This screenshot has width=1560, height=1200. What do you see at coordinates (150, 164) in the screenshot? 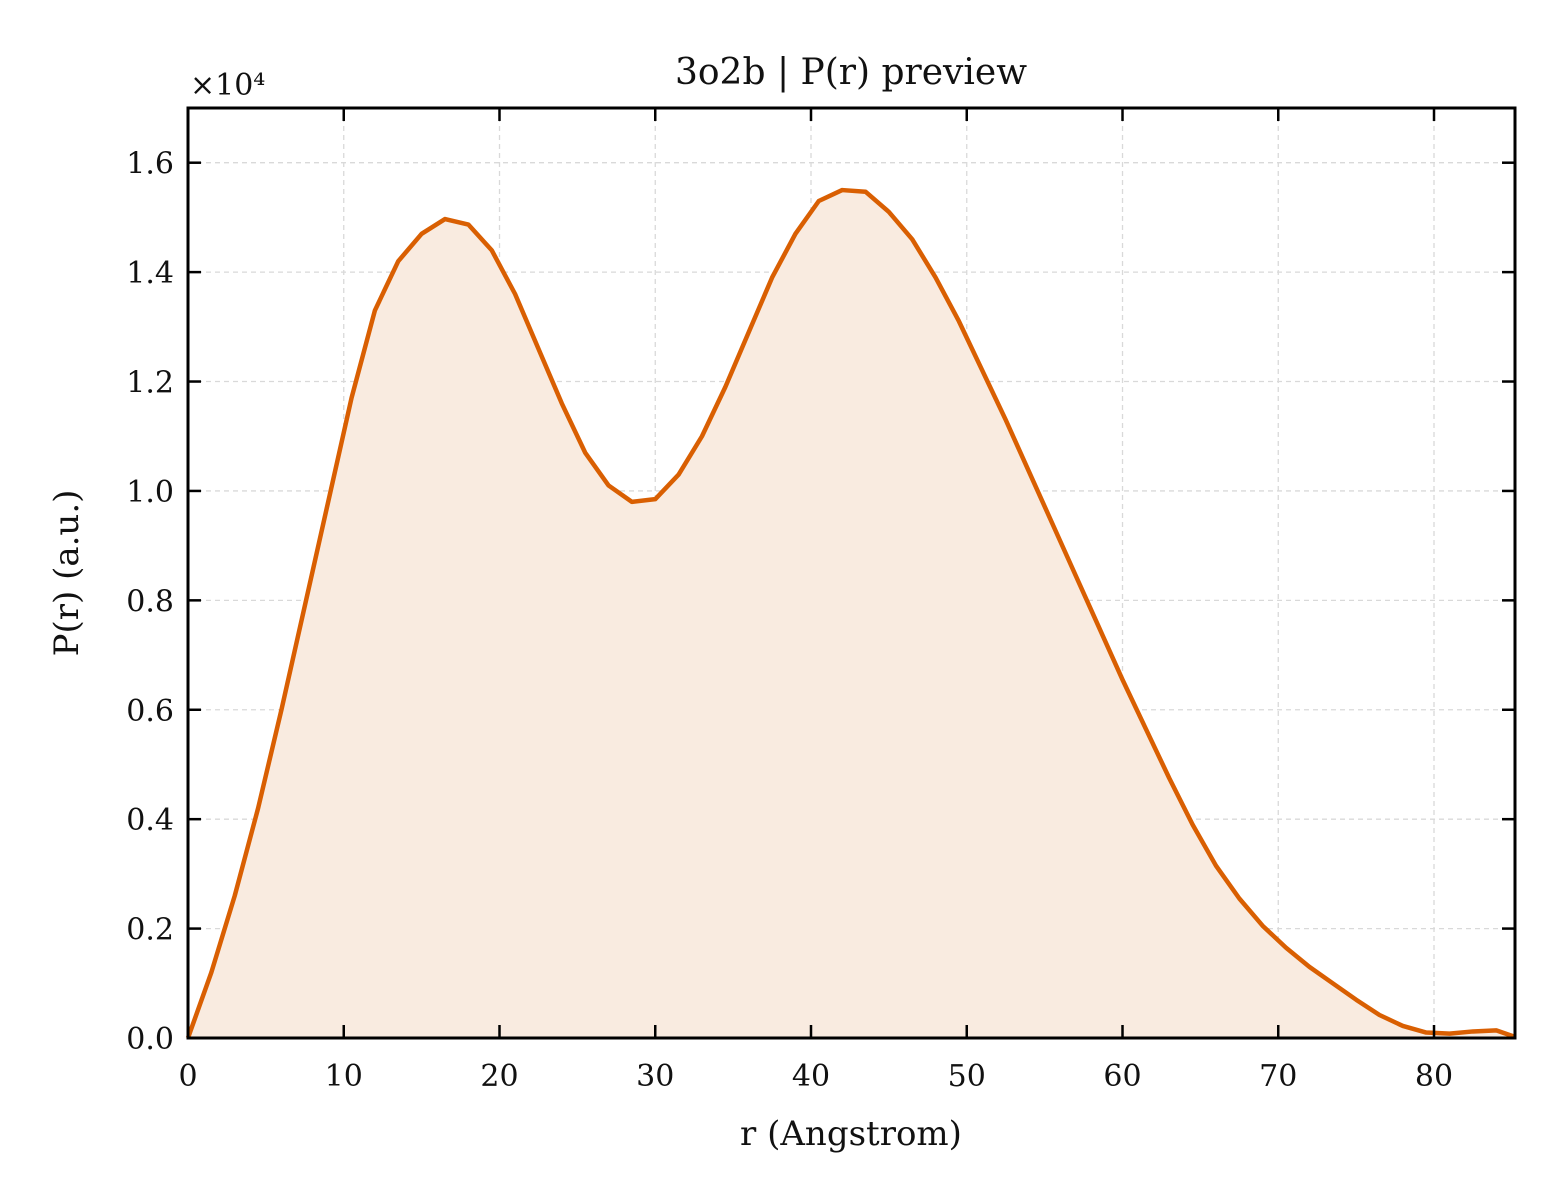
I see `y-tick-label: 1.6` at bounding box center [150, 164].